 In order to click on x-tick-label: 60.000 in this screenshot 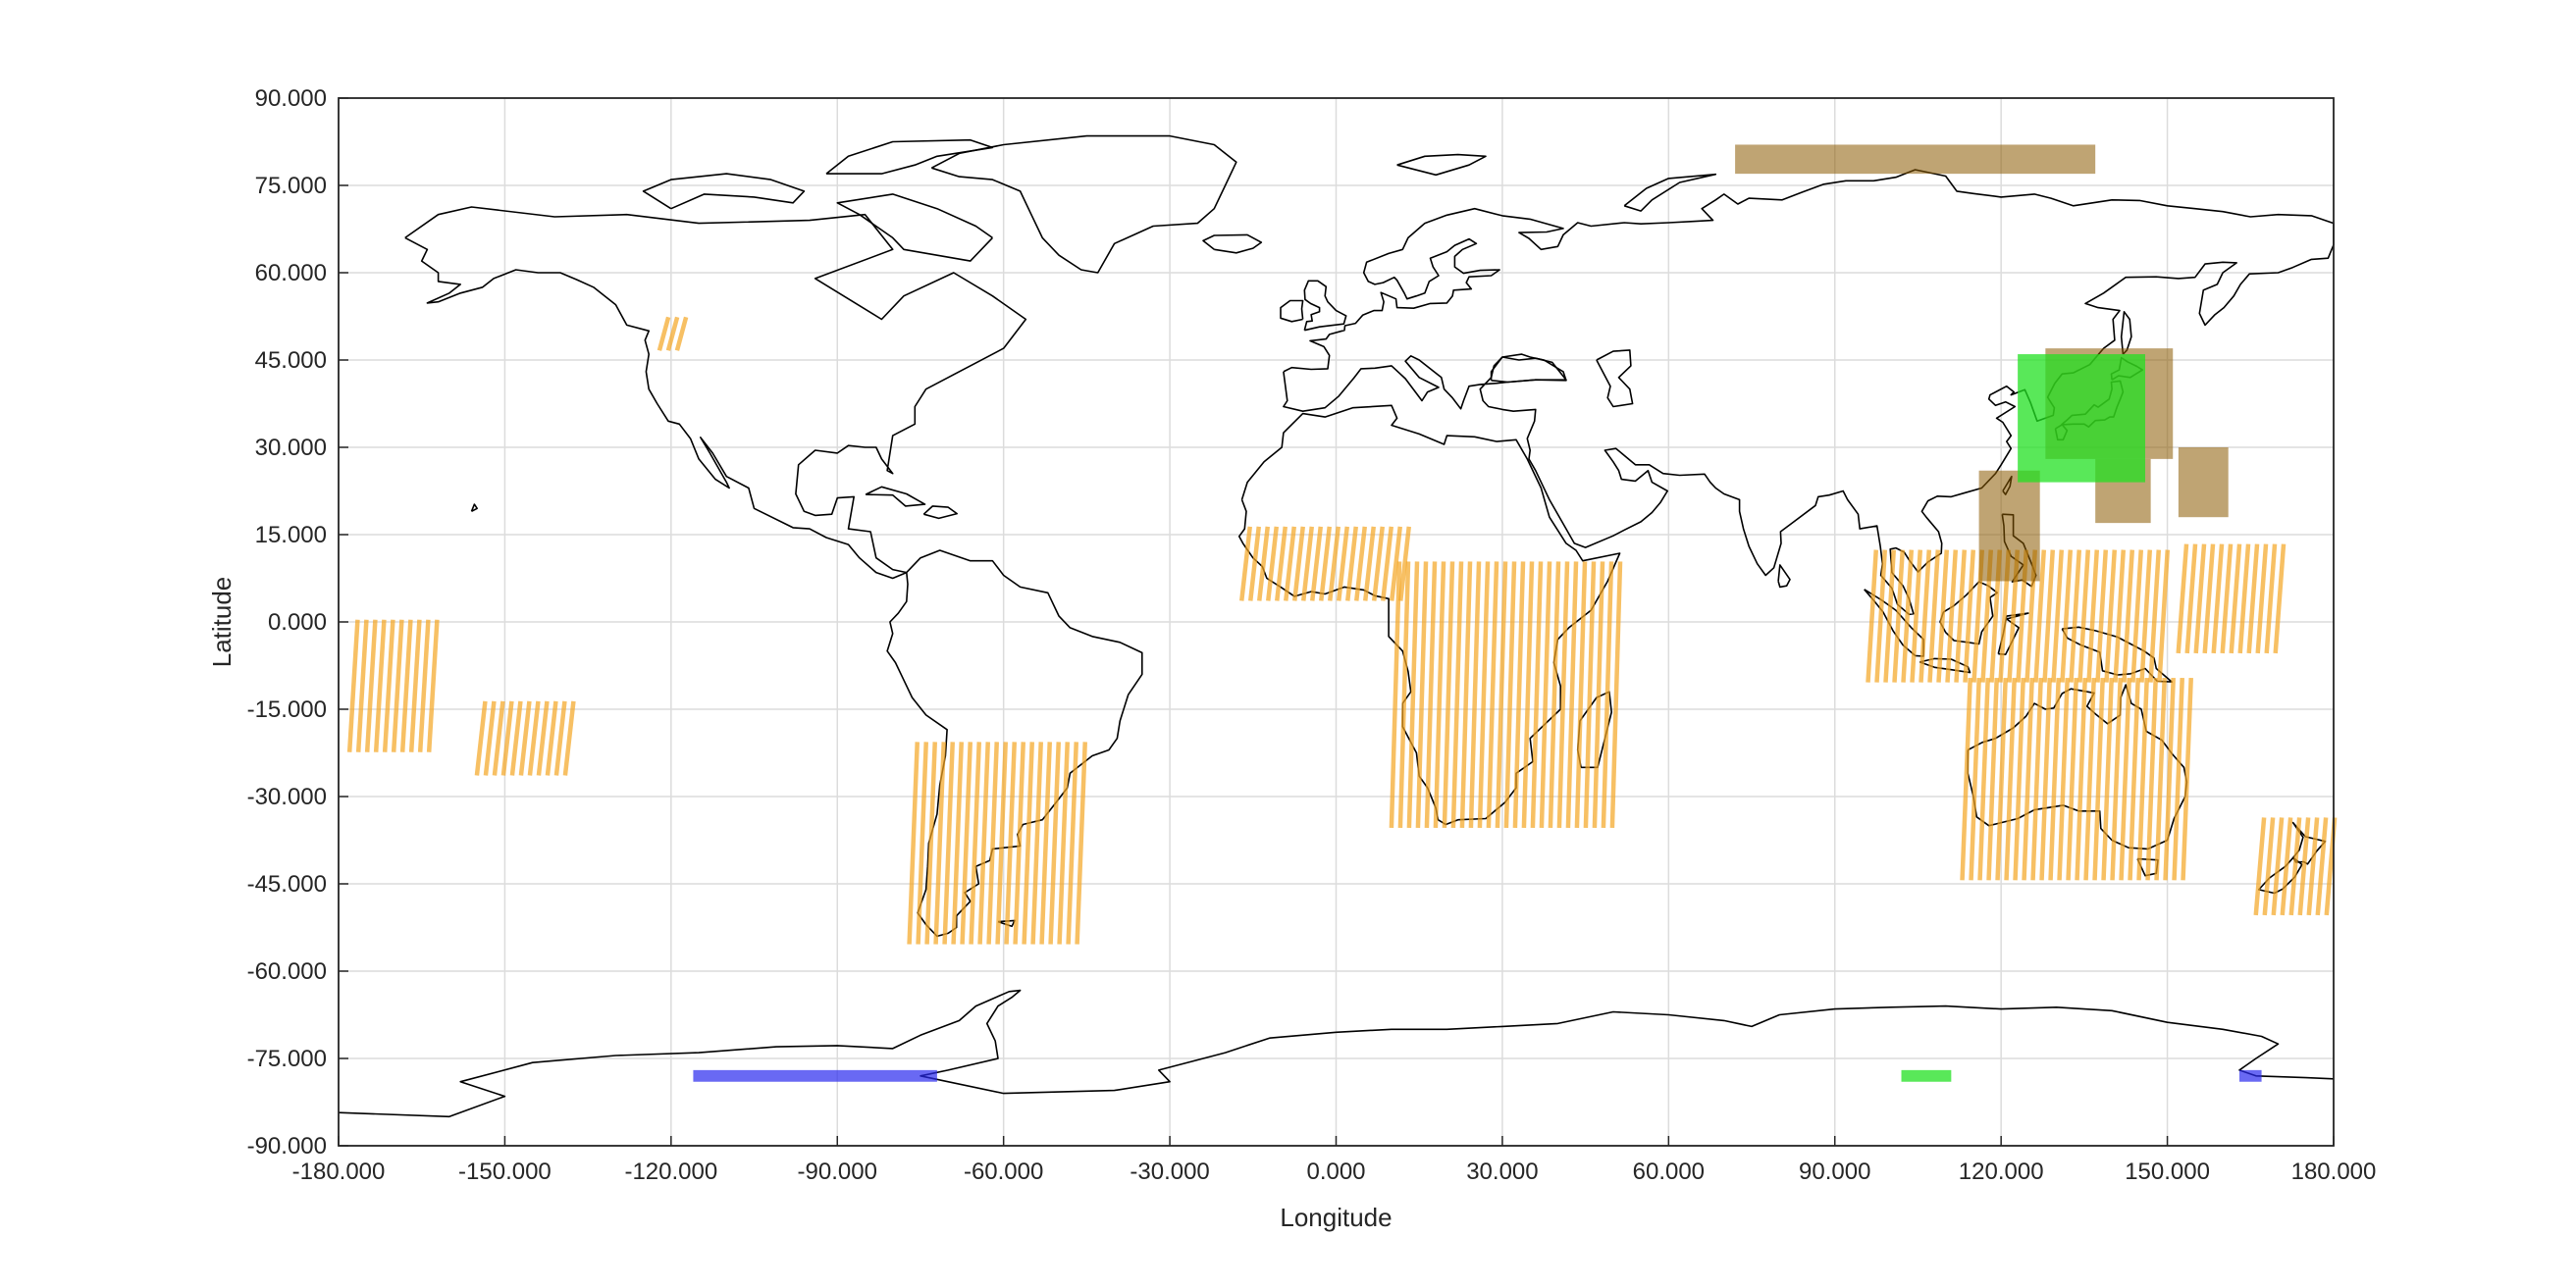, I will do `click(1669, 1172)`.